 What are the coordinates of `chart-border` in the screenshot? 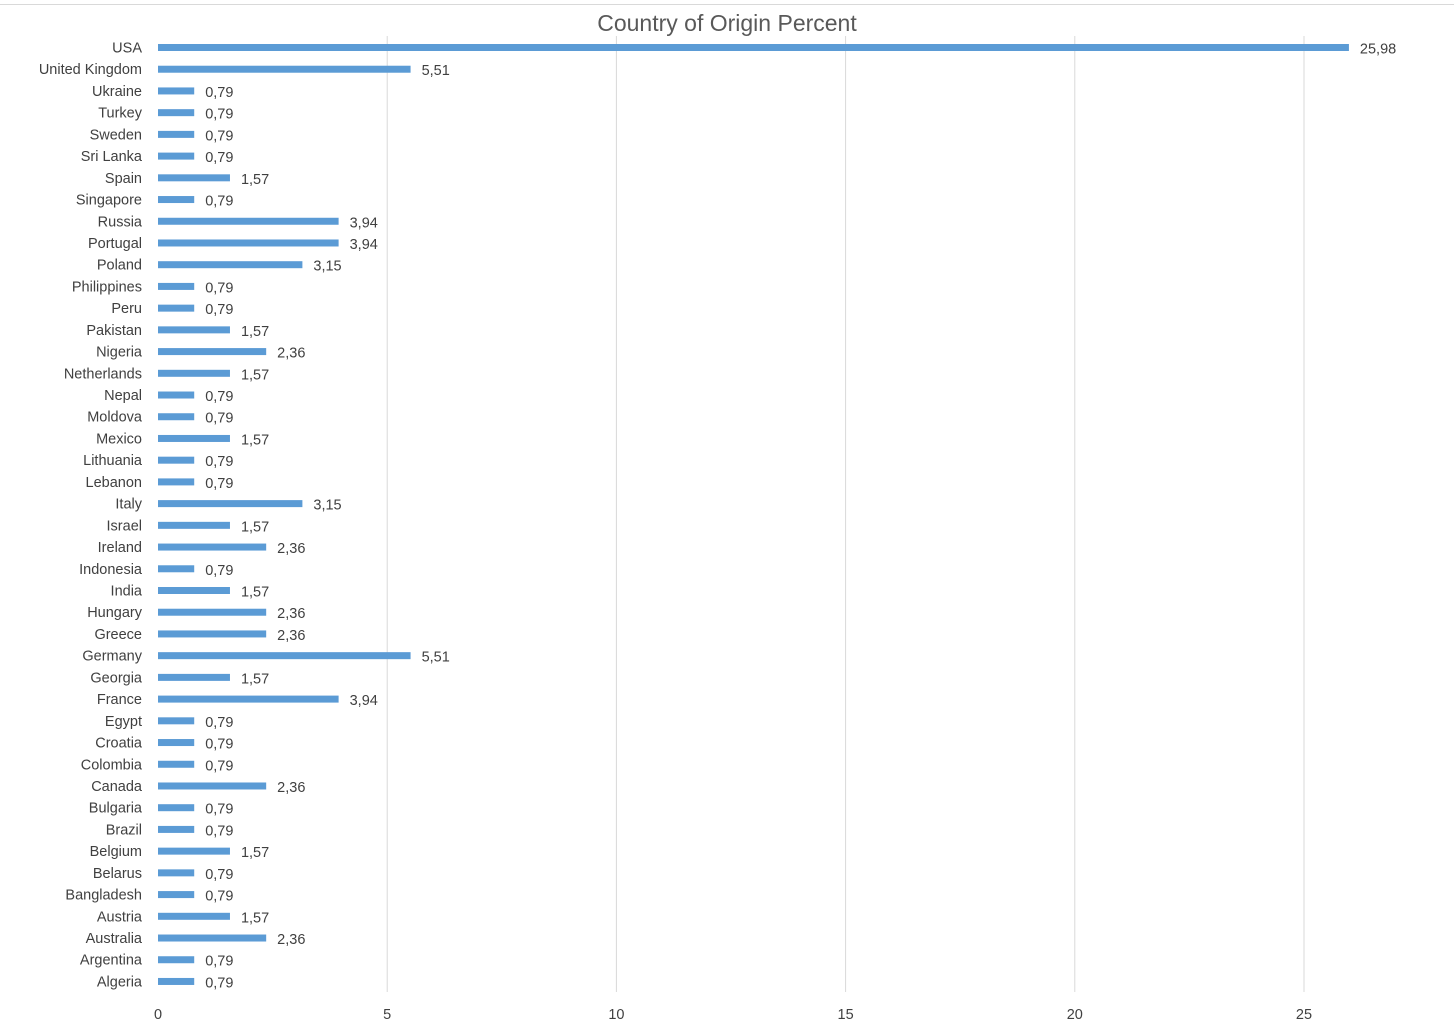 It's located at (727, 4).